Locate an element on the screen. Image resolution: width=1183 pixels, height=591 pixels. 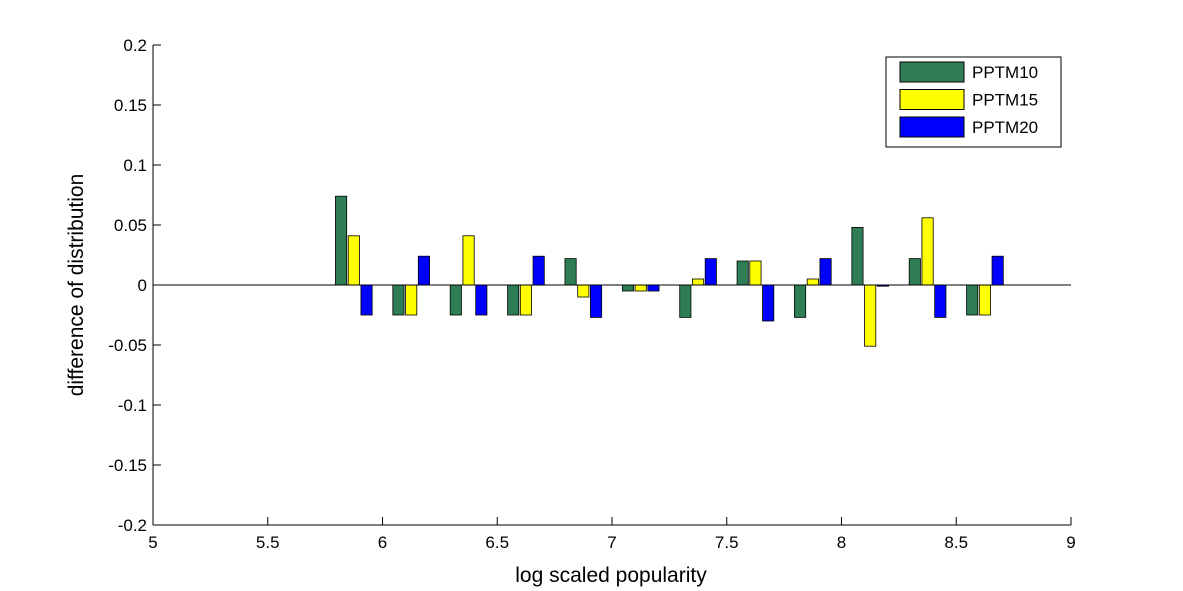
x-axis-title: log scaled popularity is located at coordinates (611, 575).